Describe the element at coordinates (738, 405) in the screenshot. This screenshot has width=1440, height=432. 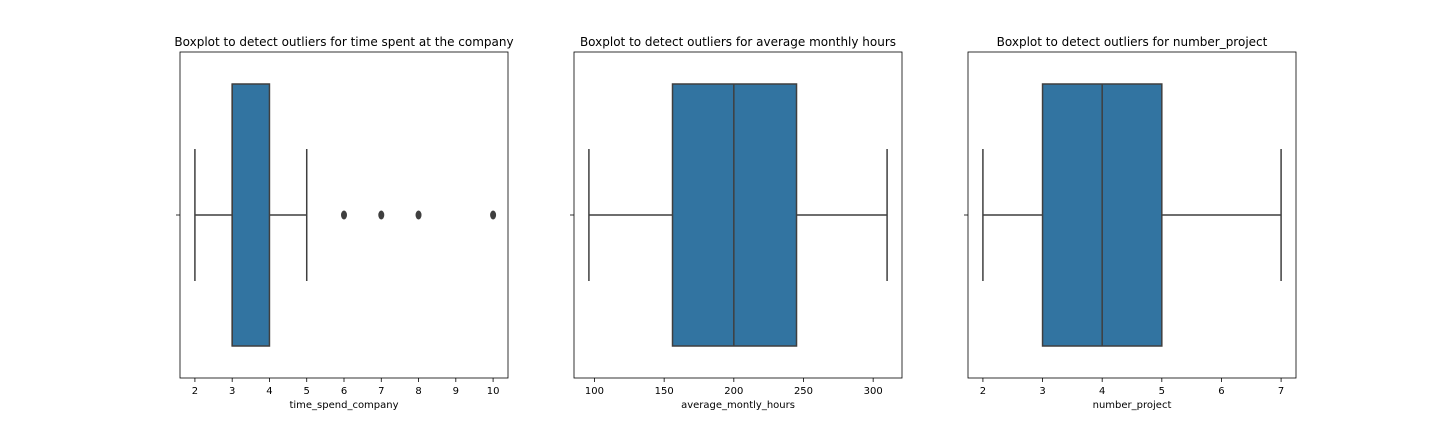
I see `x-axis-label: average_montly_hours` at that location.